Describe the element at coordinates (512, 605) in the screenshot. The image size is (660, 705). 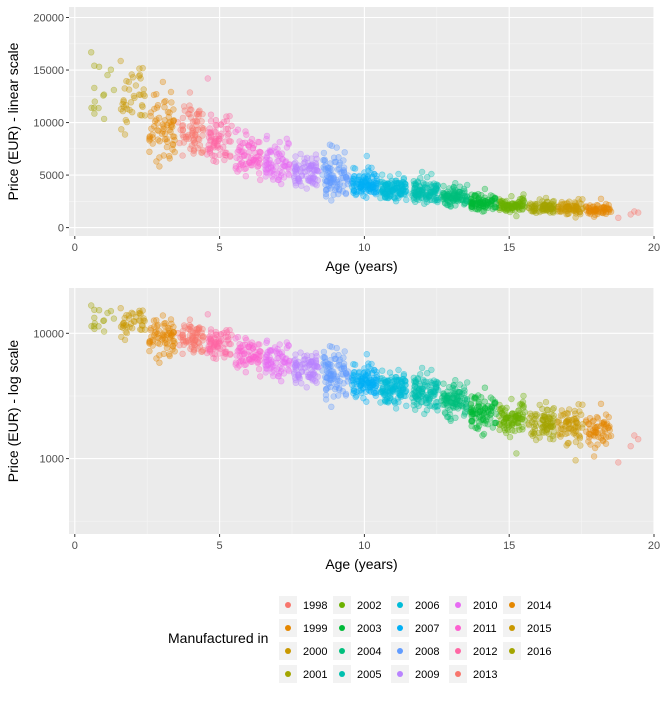
I see `legend-key-2014` at that location.